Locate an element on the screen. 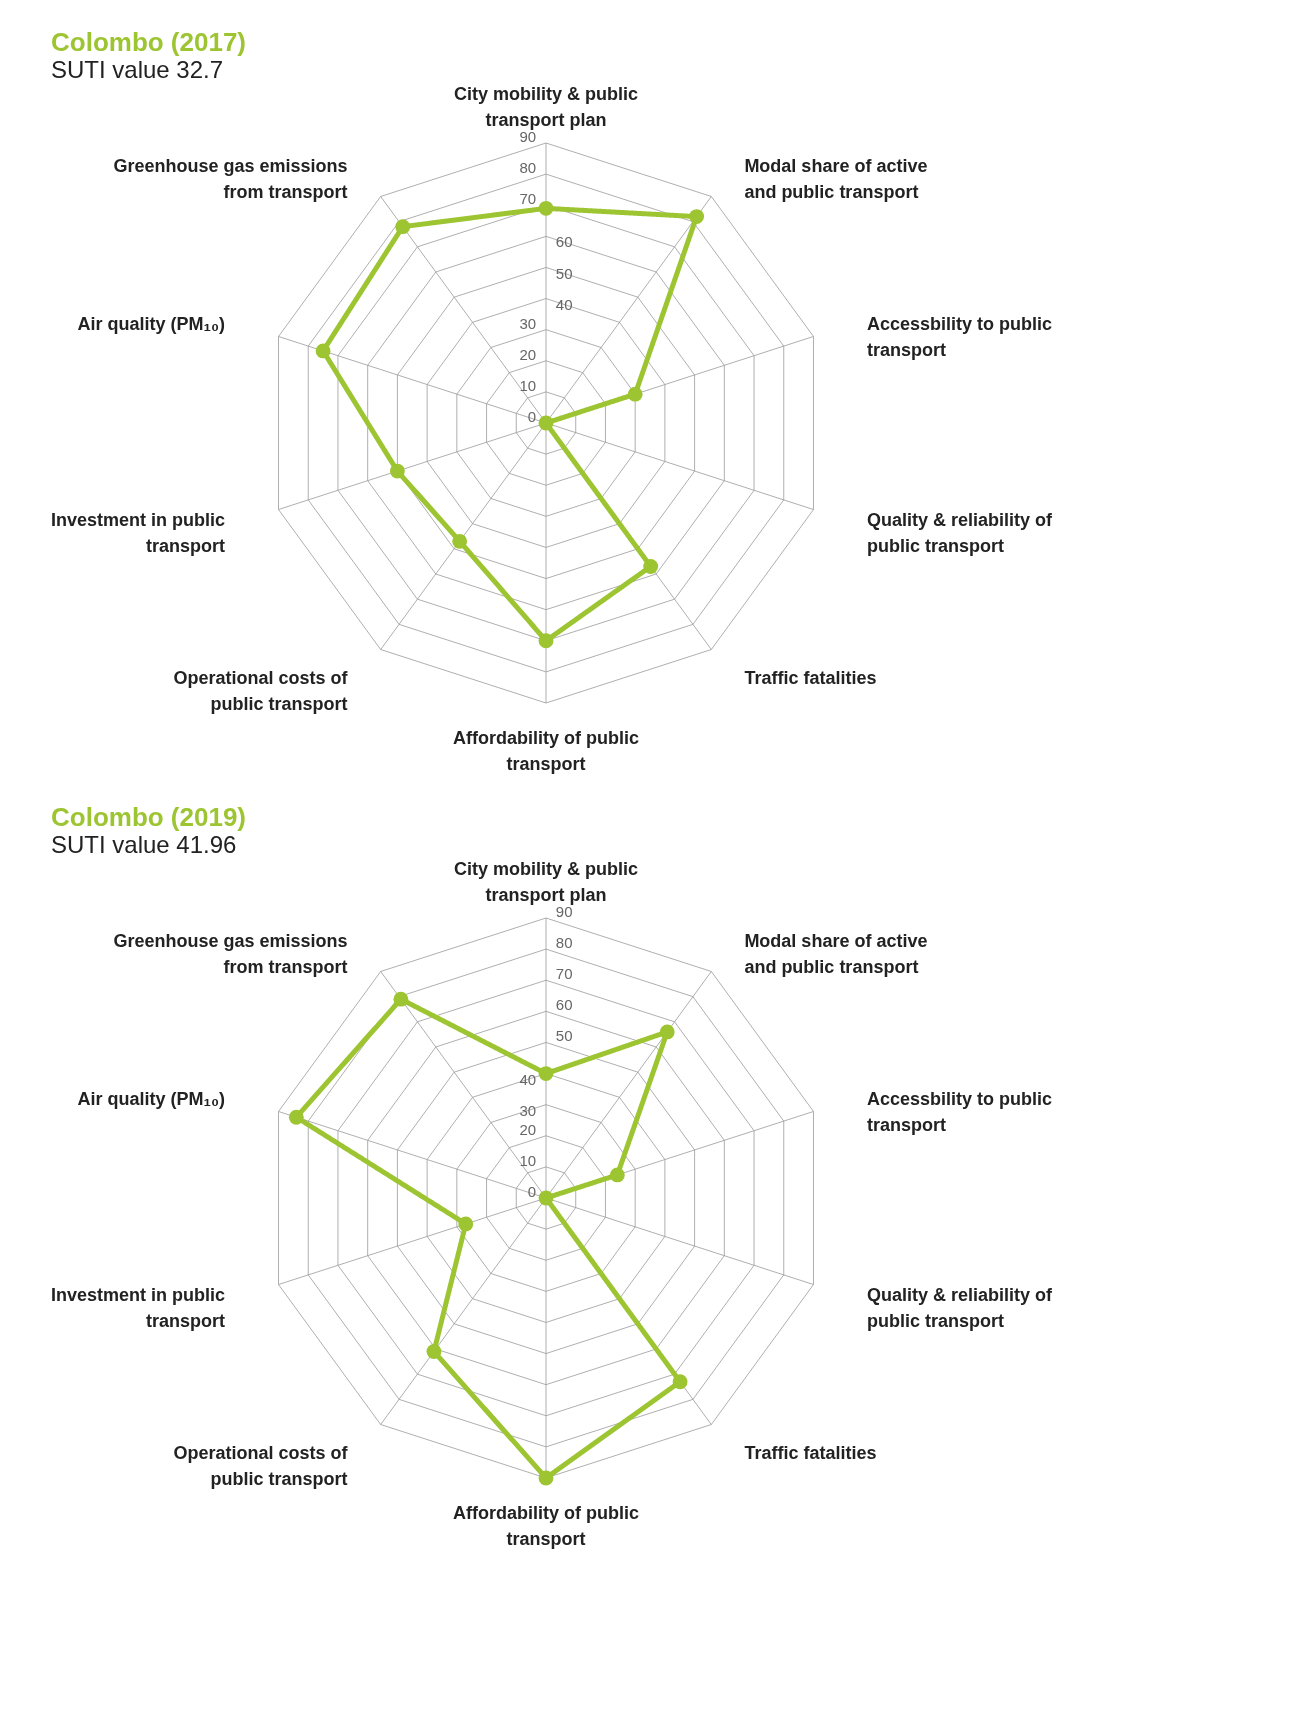  chart-title: Colombo (2017) is located at coordinates (148, 42).